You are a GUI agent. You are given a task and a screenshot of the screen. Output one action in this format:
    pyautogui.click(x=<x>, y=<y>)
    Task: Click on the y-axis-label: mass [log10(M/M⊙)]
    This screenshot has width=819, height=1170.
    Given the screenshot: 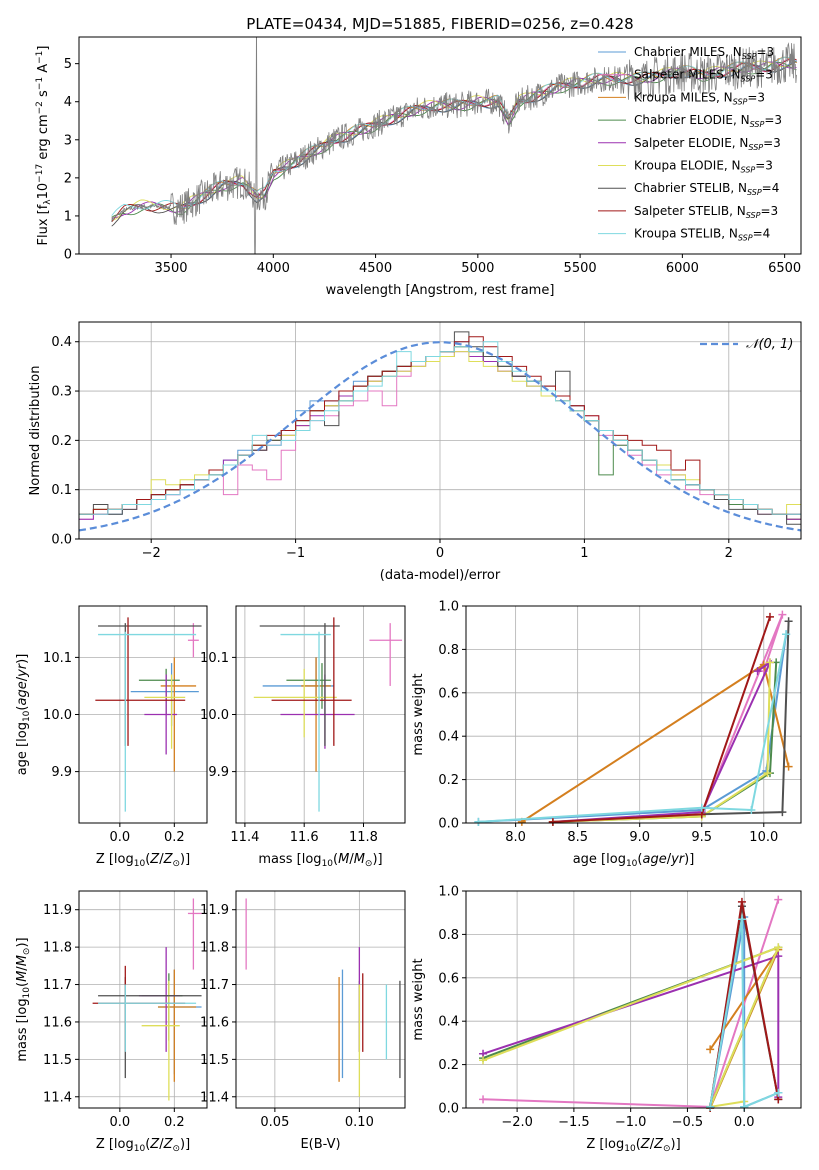 What is the action you would take?
    pyautogui.click(x=23, y=999)
    